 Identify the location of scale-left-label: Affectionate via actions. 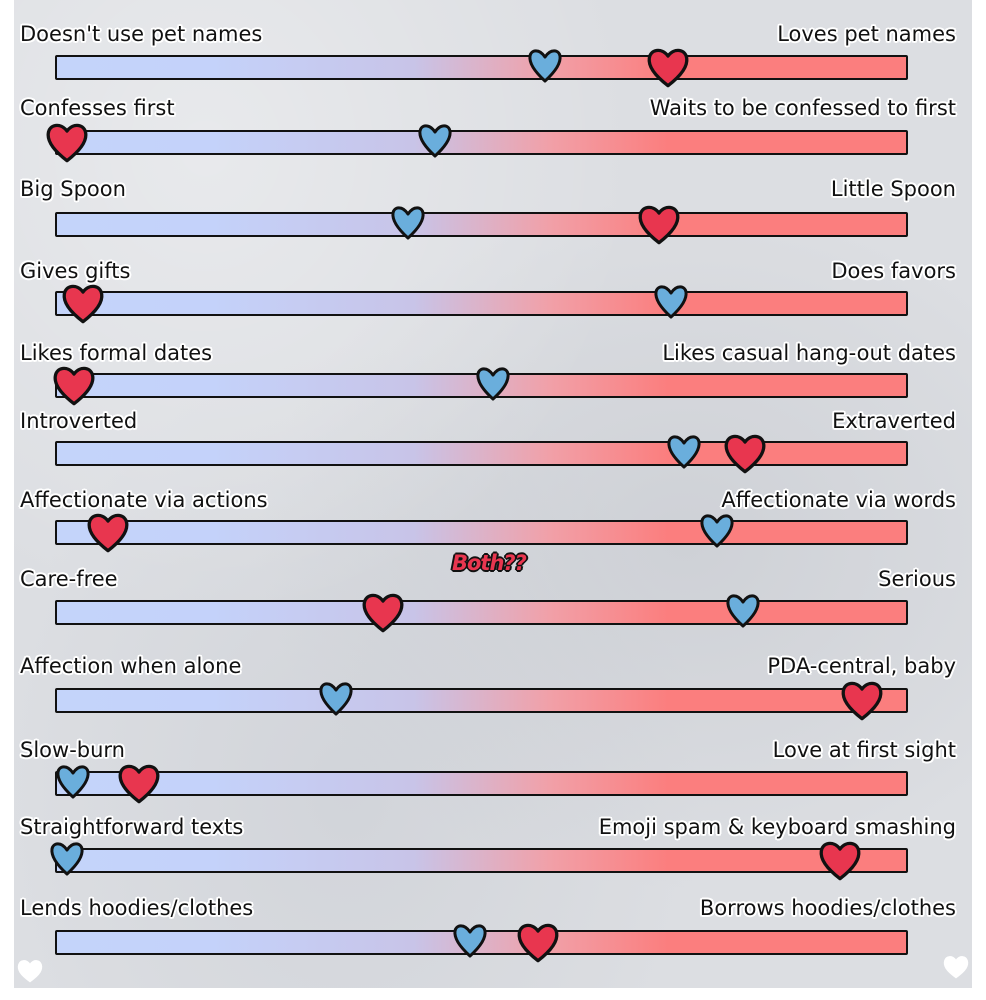
(144, 500).